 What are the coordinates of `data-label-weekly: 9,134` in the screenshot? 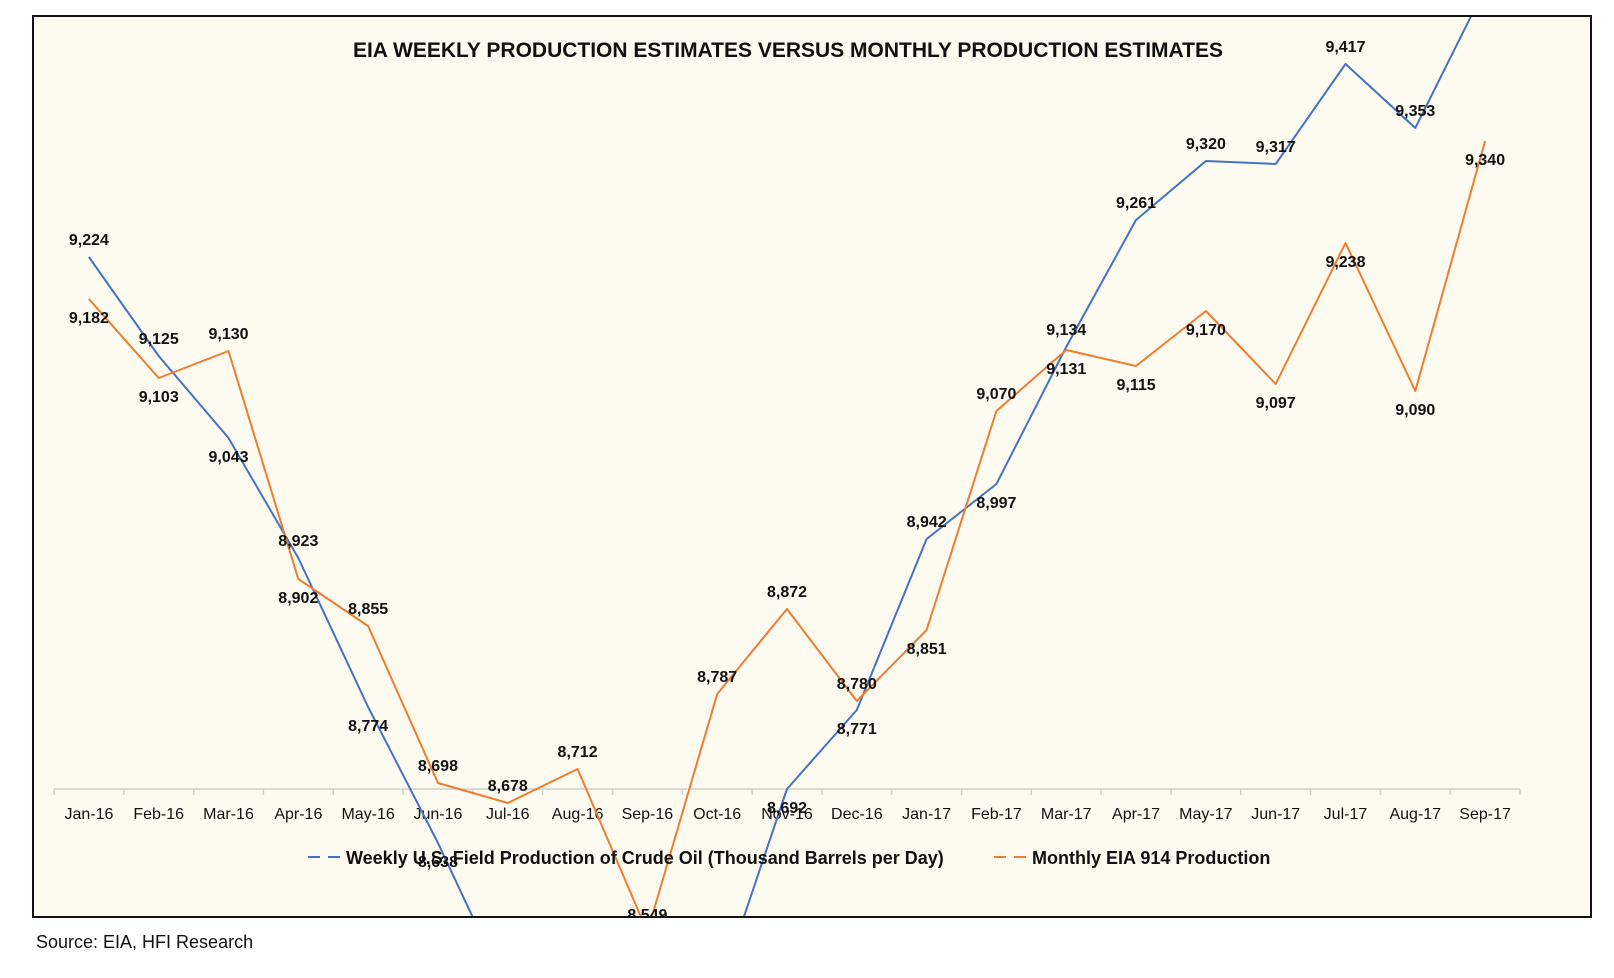 It's located at (1066, 330).